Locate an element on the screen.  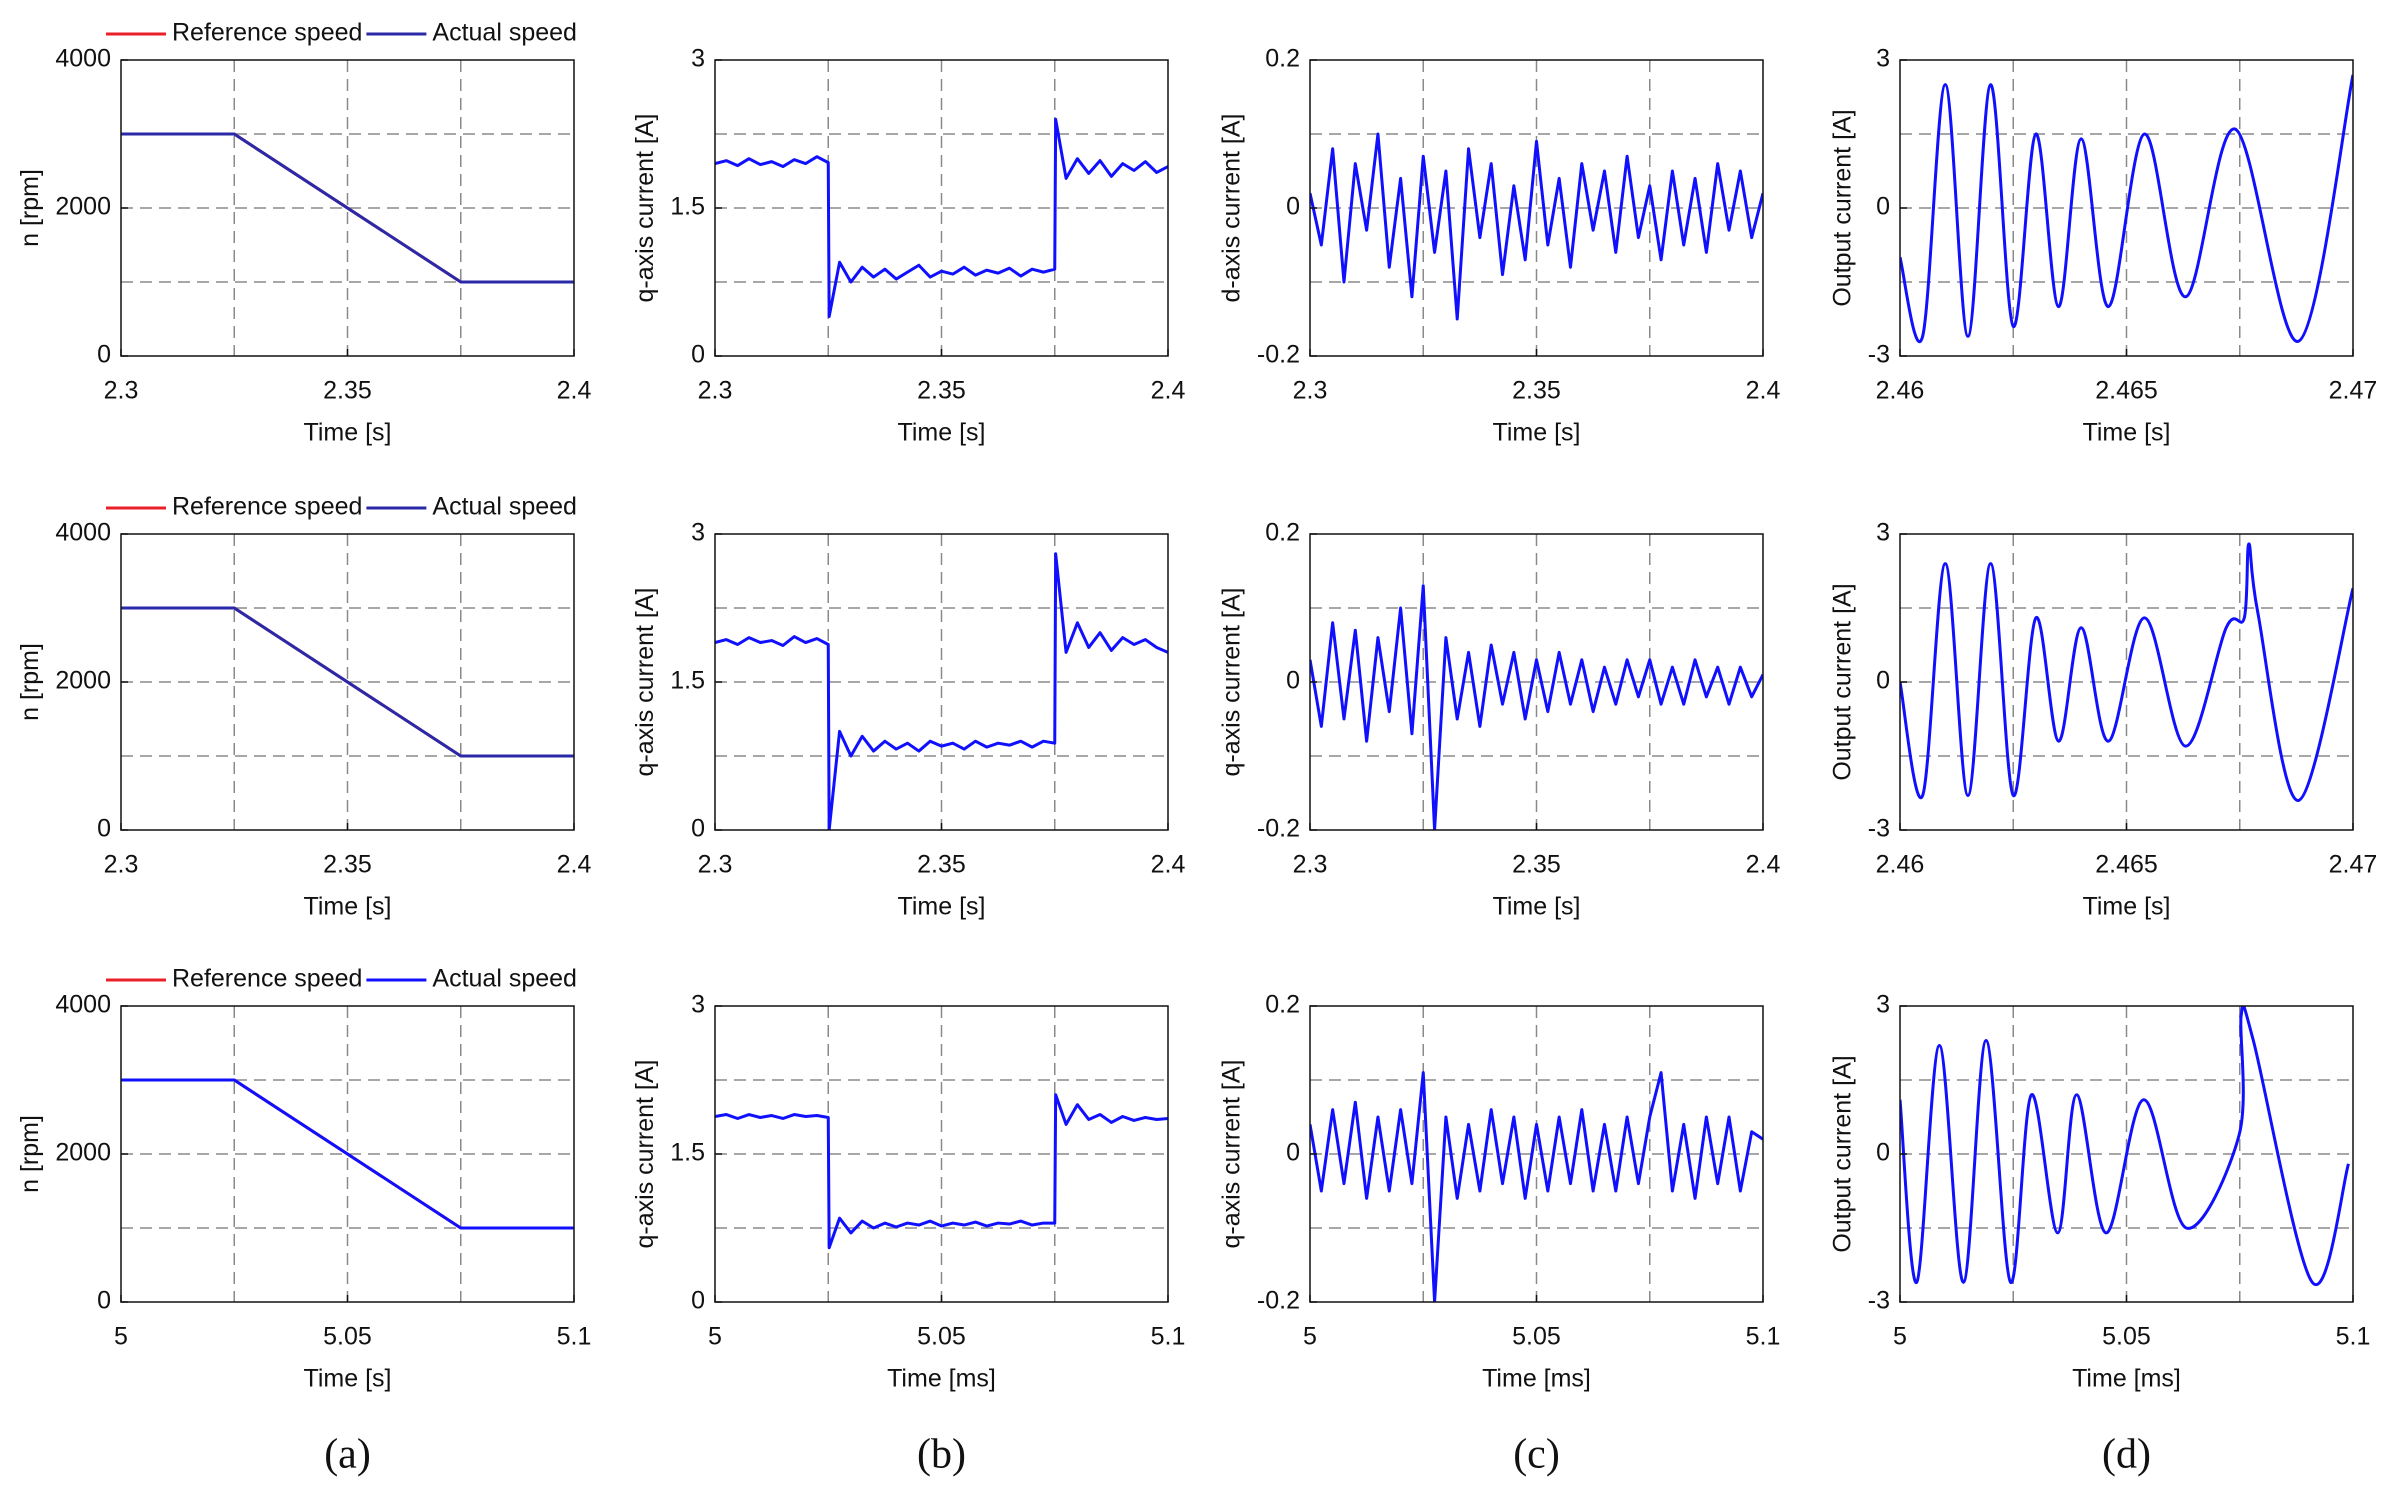
x-tick-label: 2.46 is located at coordinates (1900, 865).